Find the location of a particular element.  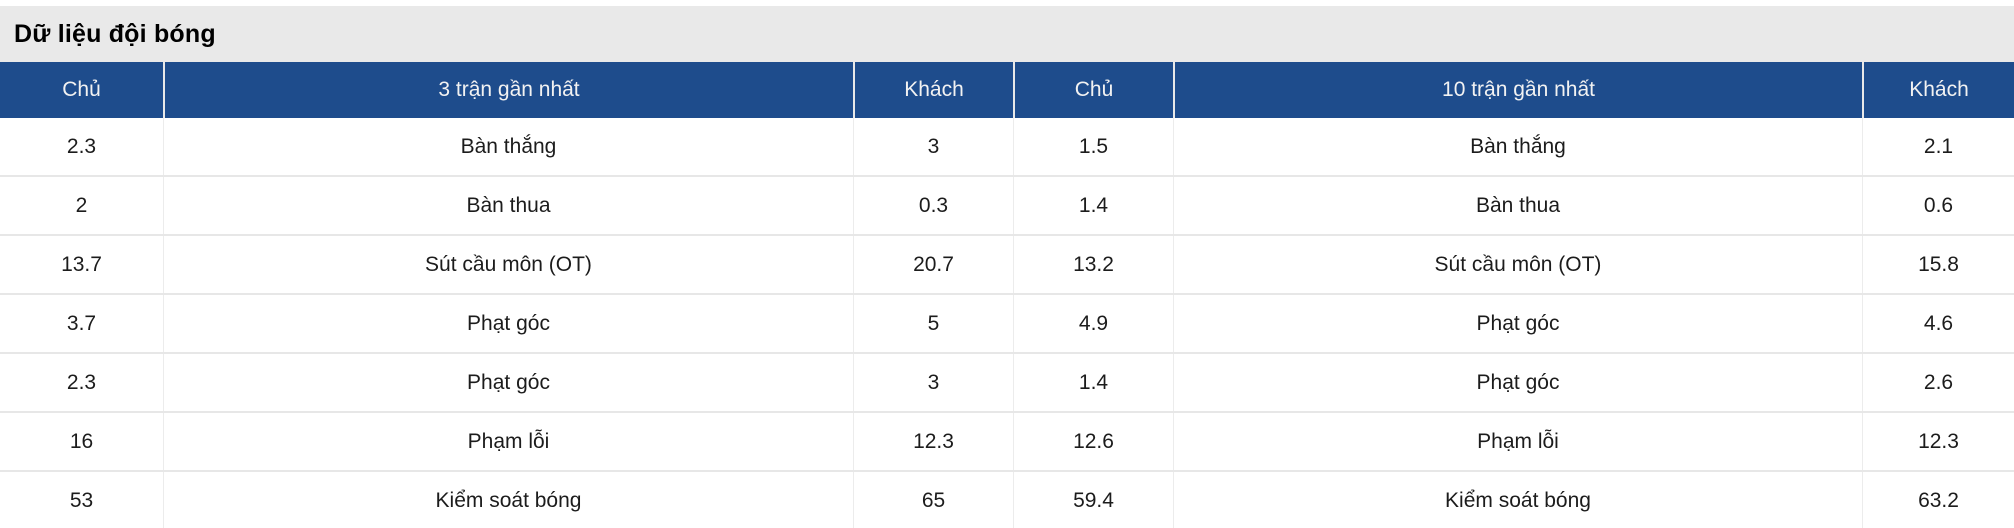

home3-value: 3.7 is located at coordinates (81, 323).